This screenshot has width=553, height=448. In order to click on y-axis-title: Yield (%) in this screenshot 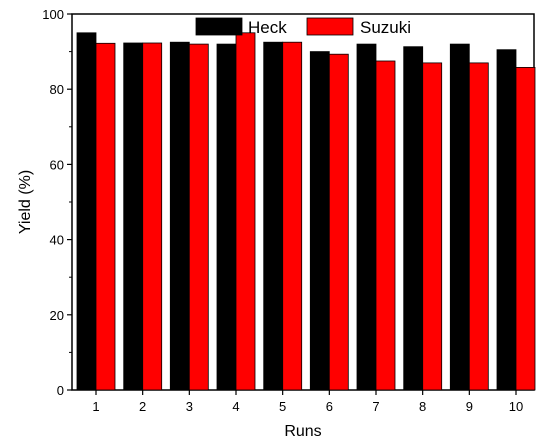, I will do `click(25, 202)`.